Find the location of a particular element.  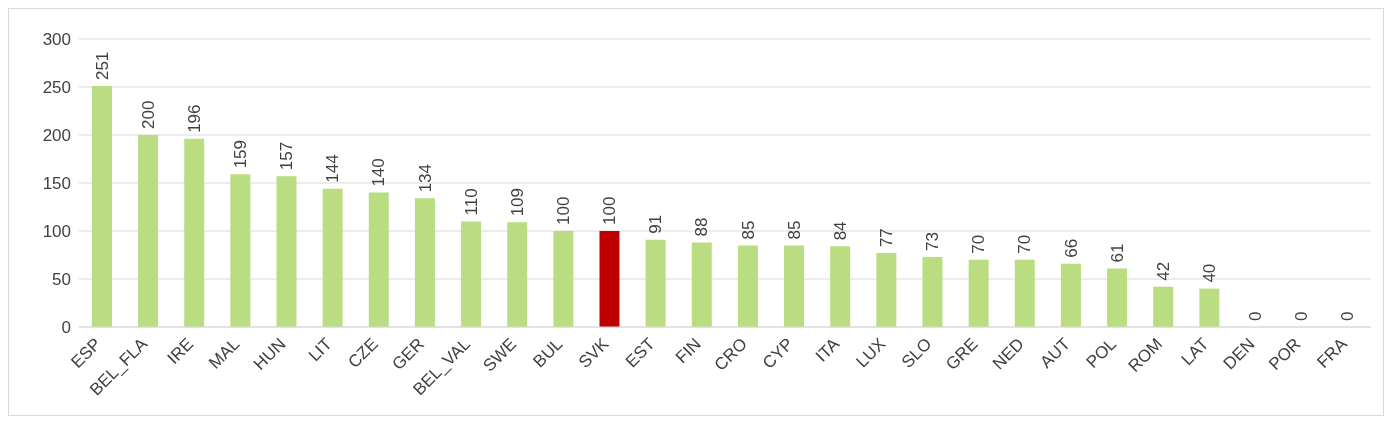

x-tick-label: POL is located at coordinates (1101, 353).